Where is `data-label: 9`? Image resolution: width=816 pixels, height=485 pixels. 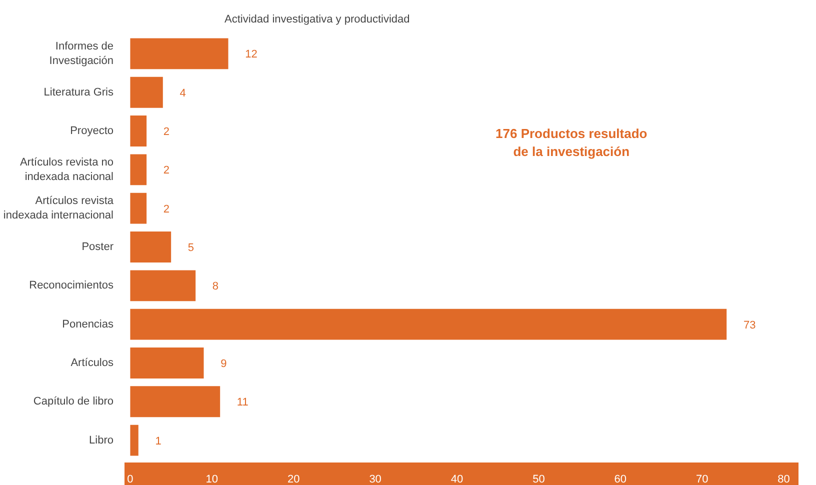 data-label: 9 is located at coordinates (223, 364).